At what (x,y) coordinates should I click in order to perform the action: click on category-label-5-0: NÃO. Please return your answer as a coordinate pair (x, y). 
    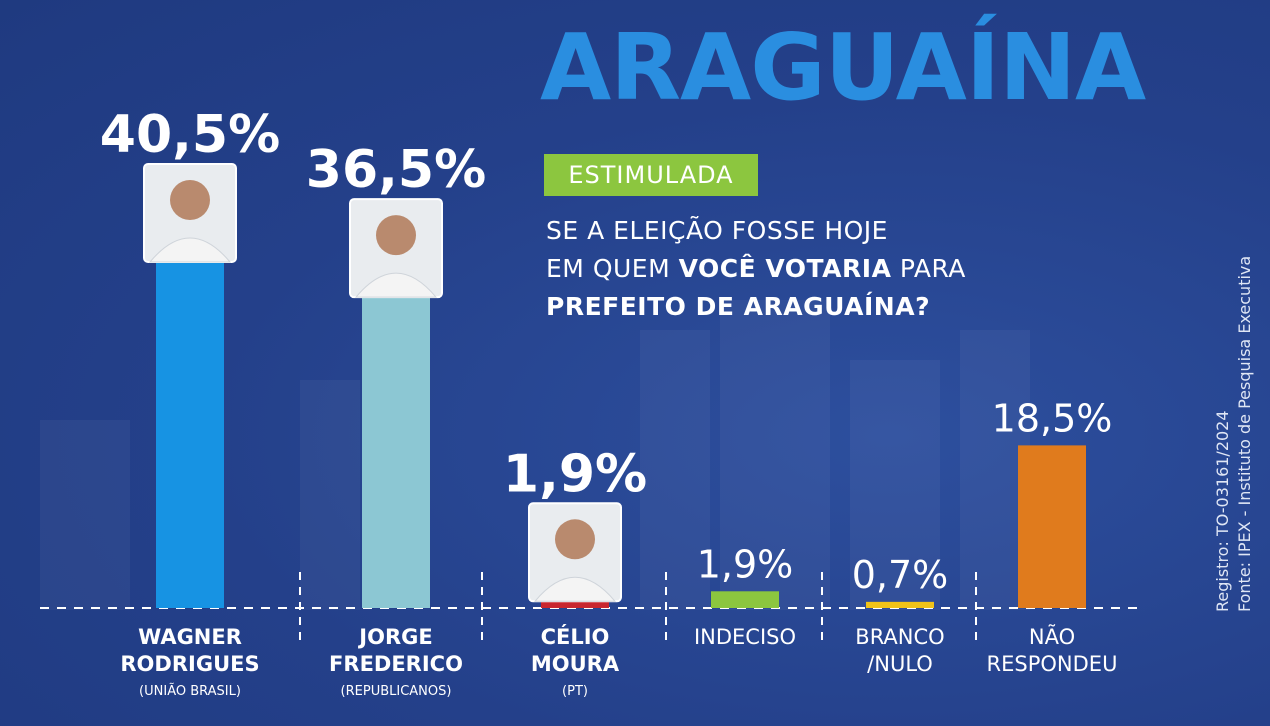
    Looking at the image, I should click on (1052, 636).